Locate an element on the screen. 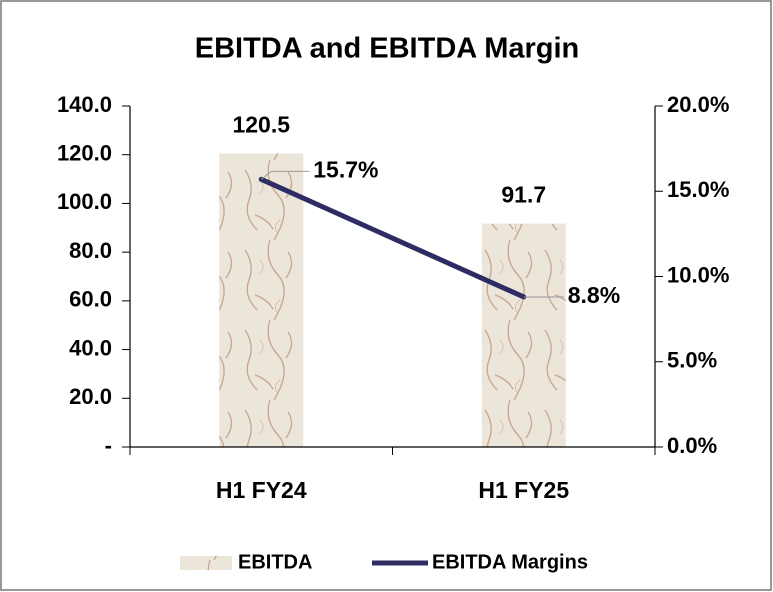 Image resolution: width=773 pixels, height=592 pixels. x-tick-label: H1 FY24 is located at coordinates (261, 490).